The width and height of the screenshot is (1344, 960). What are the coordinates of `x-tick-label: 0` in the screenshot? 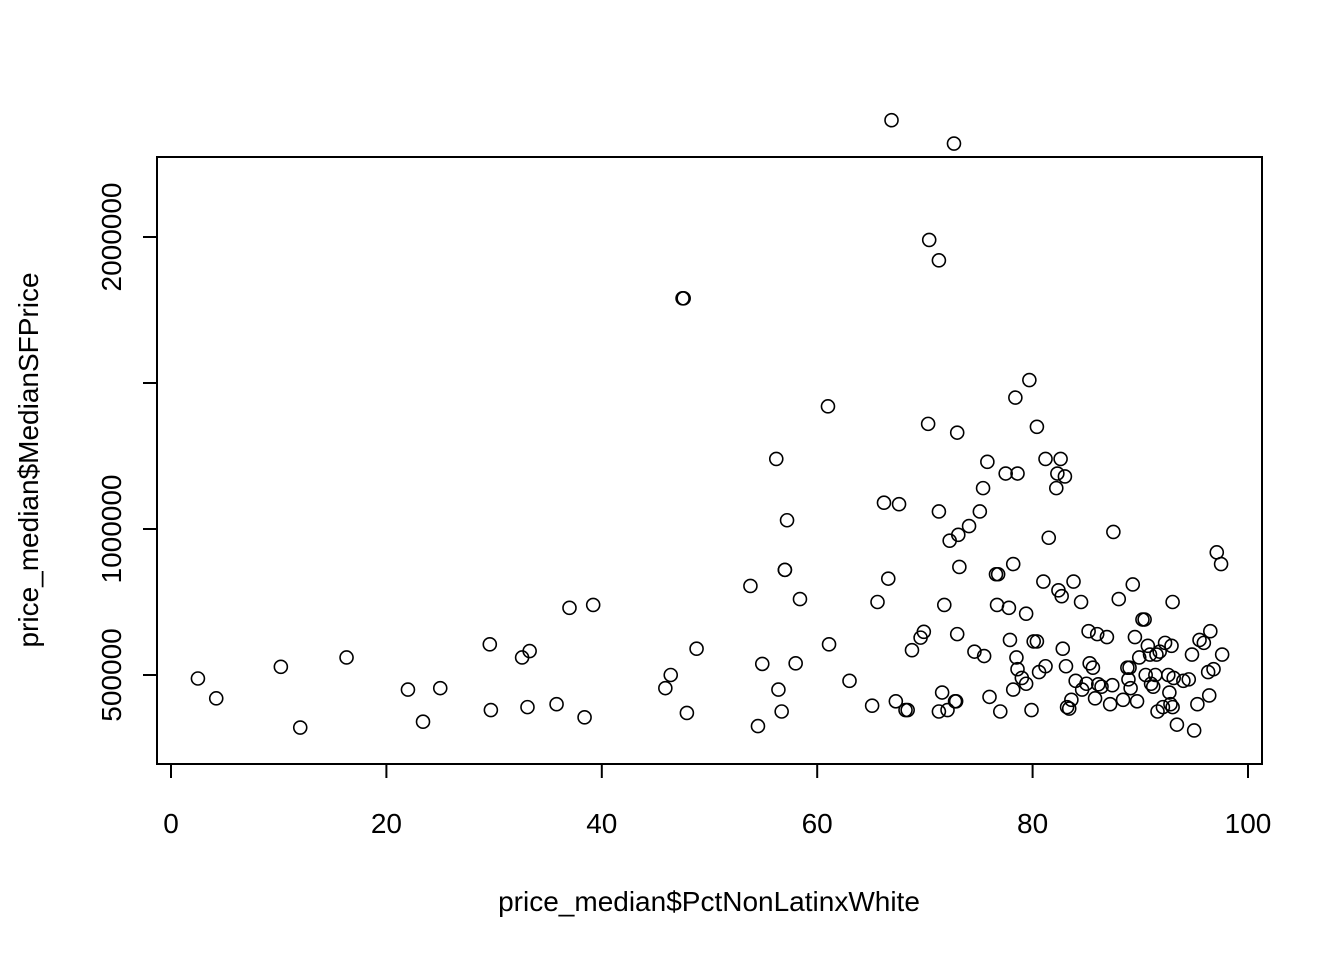 It's located at (171, 823).